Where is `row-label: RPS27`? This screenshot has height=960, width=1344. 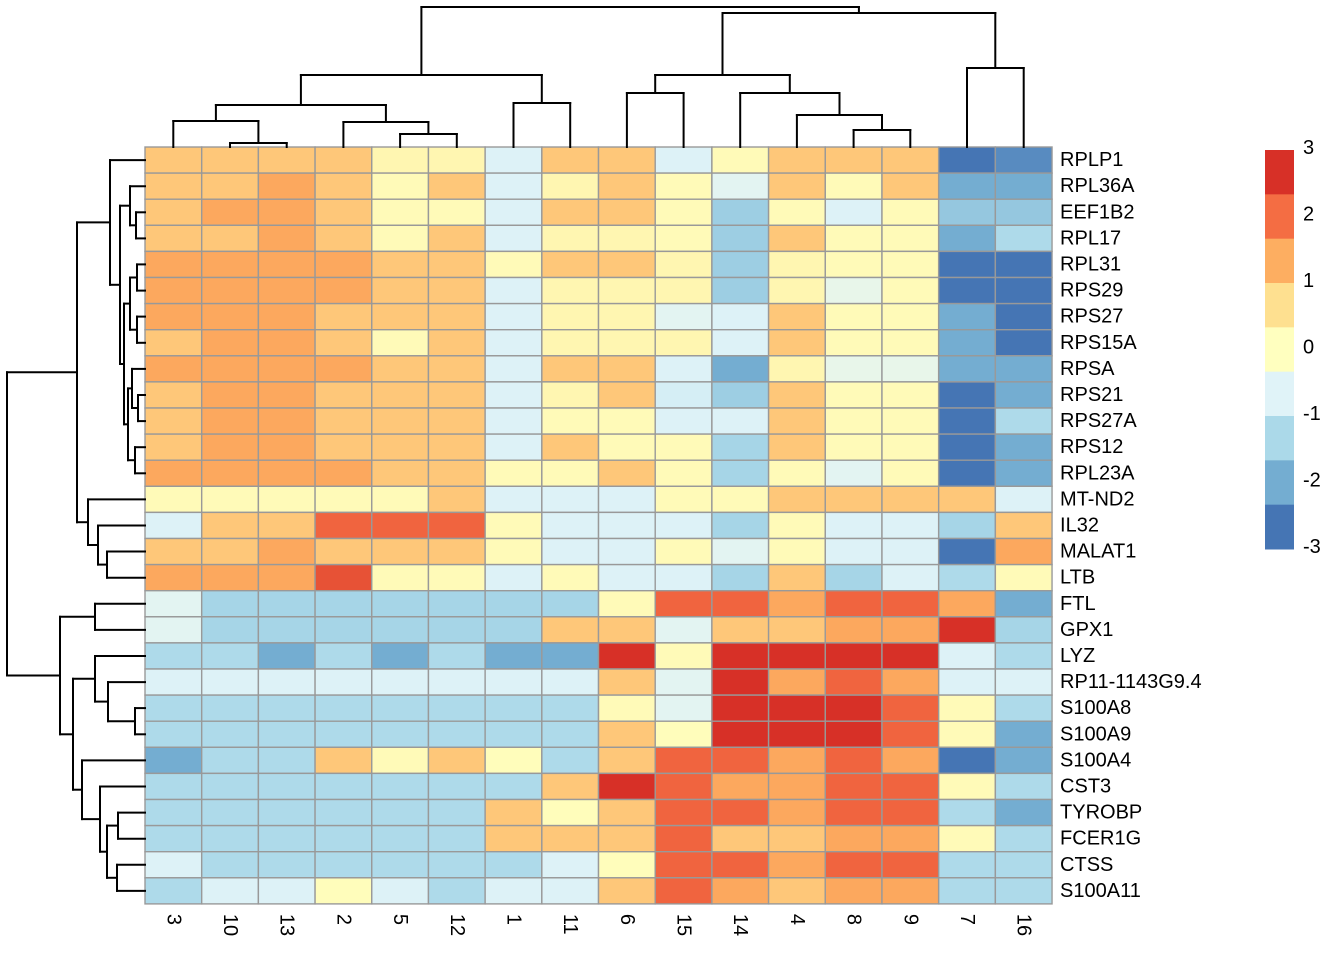 row-label: RPS27 is located at coordinates (1091, 317).